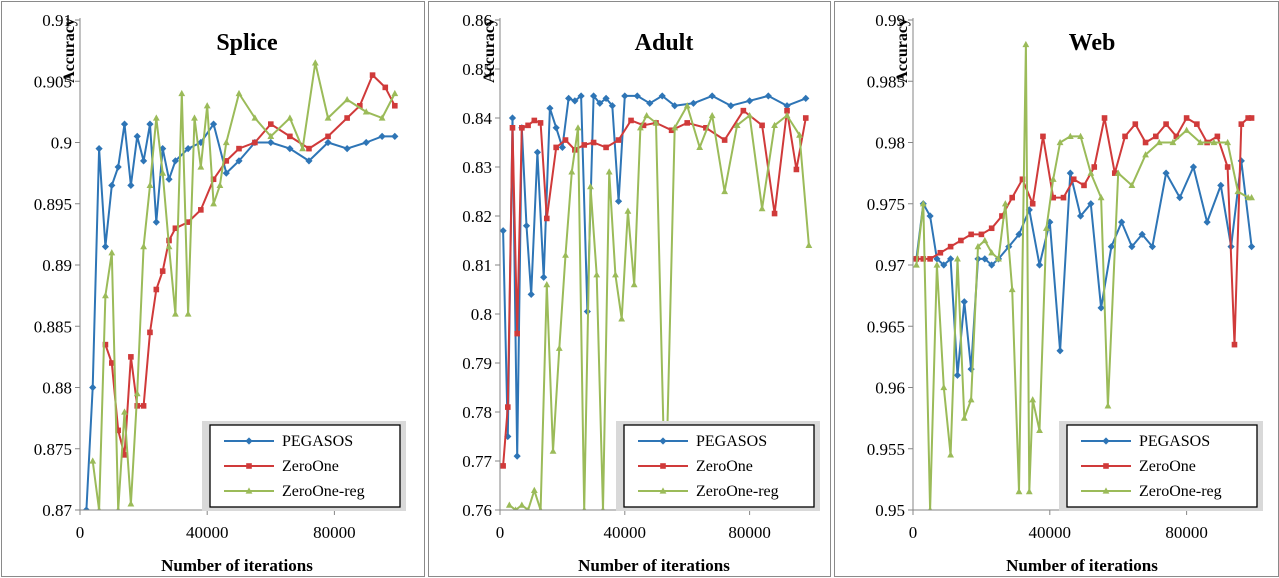 The image size is (1279, 578). Describe the element at coordinates (886, 449) in the screenshot. I see `y-tick-label: 0.955` at that location.